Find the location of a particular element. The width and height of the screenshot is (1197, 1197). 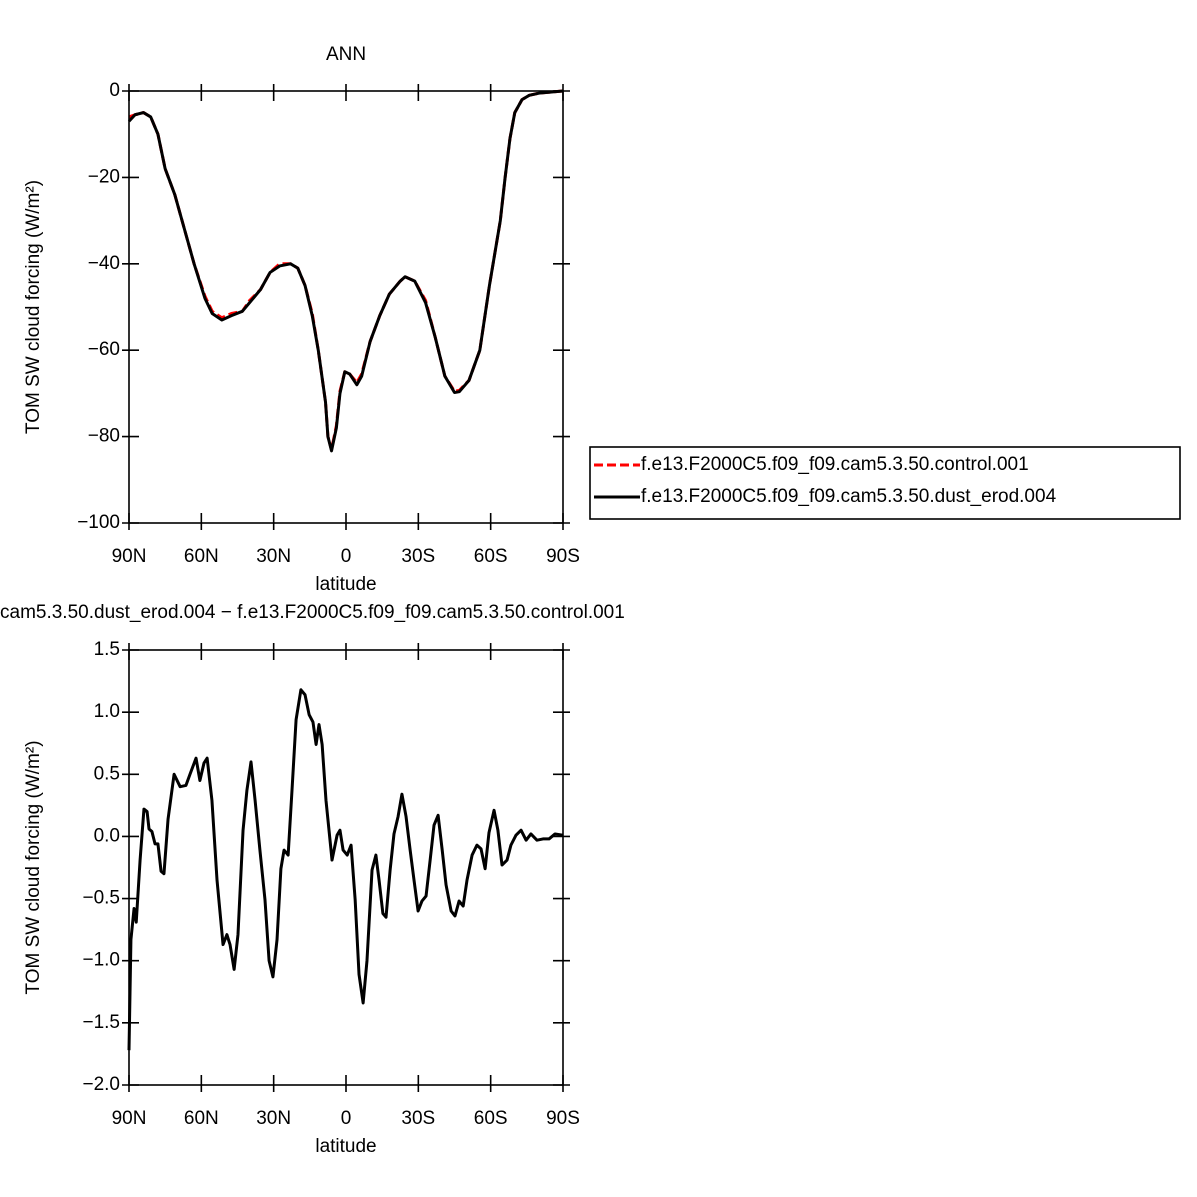

y-tick-label: −40 is located at coordinates (104, 263).